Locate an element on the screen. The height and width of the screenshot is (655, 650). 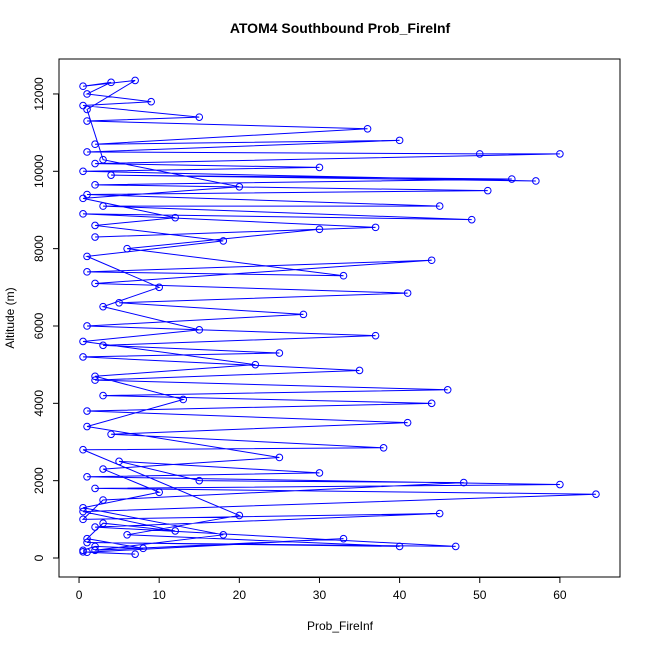
y-tick-label: 8000 is located at coordinates (39, 248).